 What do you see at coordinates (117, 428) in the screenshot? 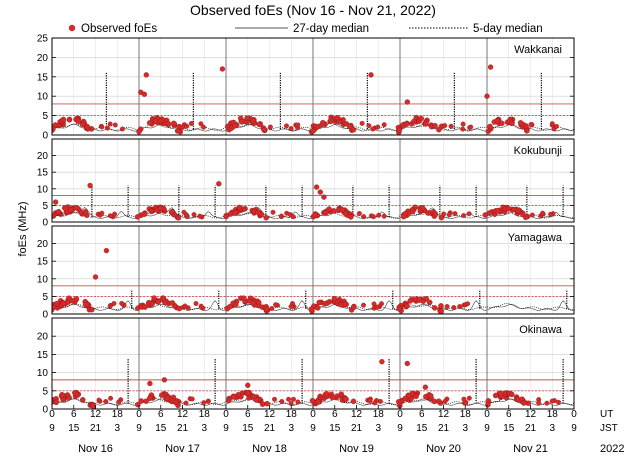
I see `x-tick-jst: 3` at bounding box center [117, 428].